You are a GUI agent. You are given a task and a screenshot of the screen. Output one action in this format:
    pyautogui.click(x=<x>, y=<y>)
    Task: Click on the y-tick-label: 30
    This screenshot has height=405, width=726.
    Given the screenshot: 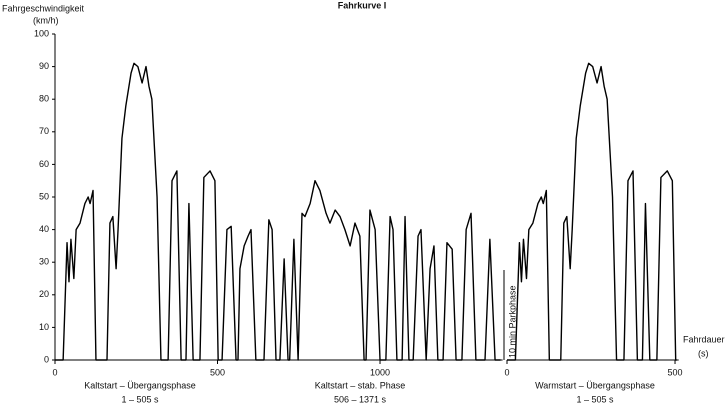 What is the action you would take?
    pyautogui.click(x=44, y=262)
    